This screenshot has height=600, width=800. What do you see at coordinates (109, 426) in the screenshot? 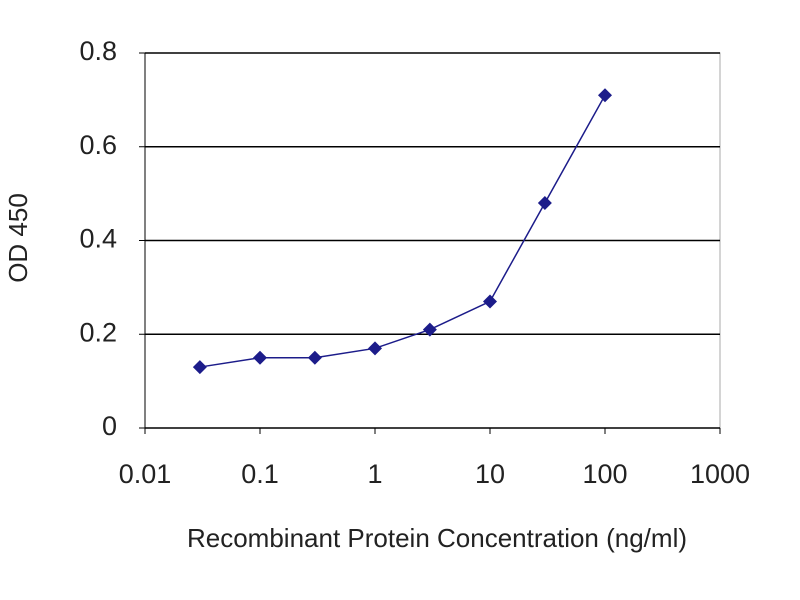
I see `y-tick-label: 0` at bounding box center [109, 426].